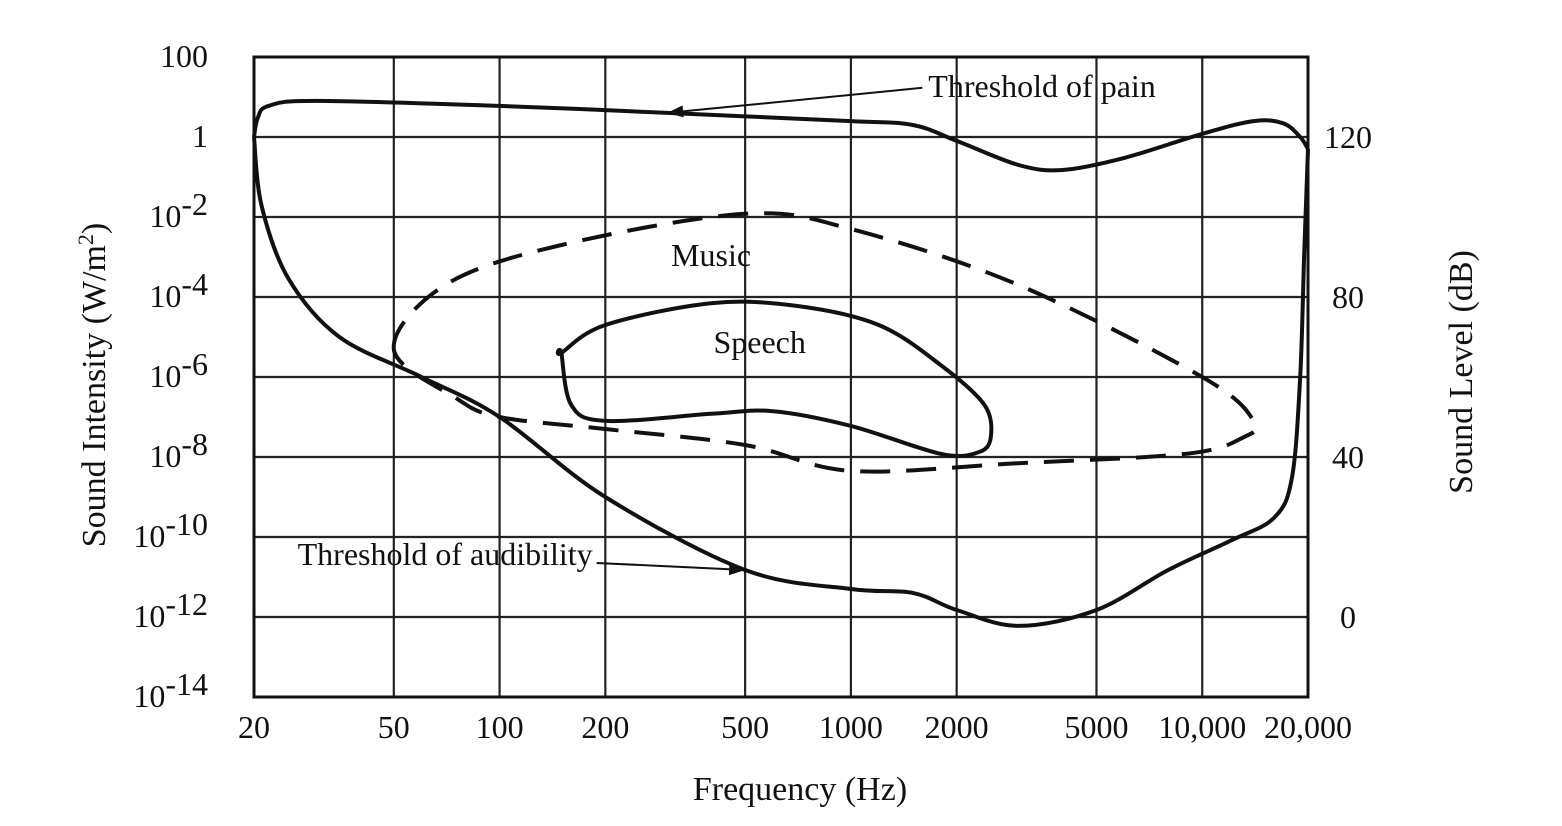 The height and width of the screenshot is (826, 1562). What do you see at coordinates (194, 364) in the screenshot?
I see `y-tick-exponent: -6` at bounding box center [194, 364].